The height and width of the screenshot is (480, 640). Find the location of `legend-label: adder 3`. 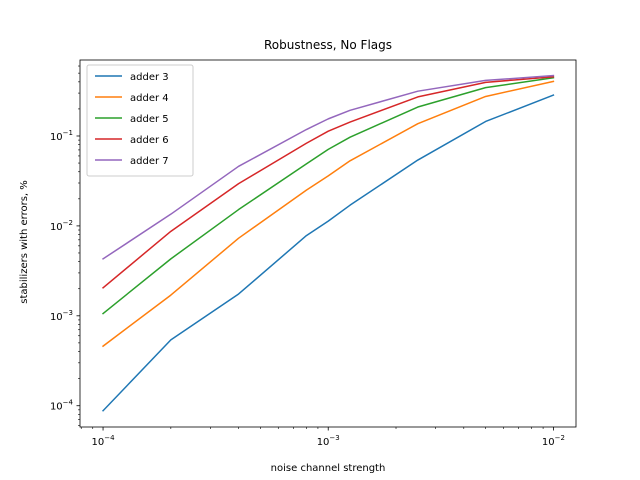

legend-label: adder 3 is located at coordinates (149, 77).